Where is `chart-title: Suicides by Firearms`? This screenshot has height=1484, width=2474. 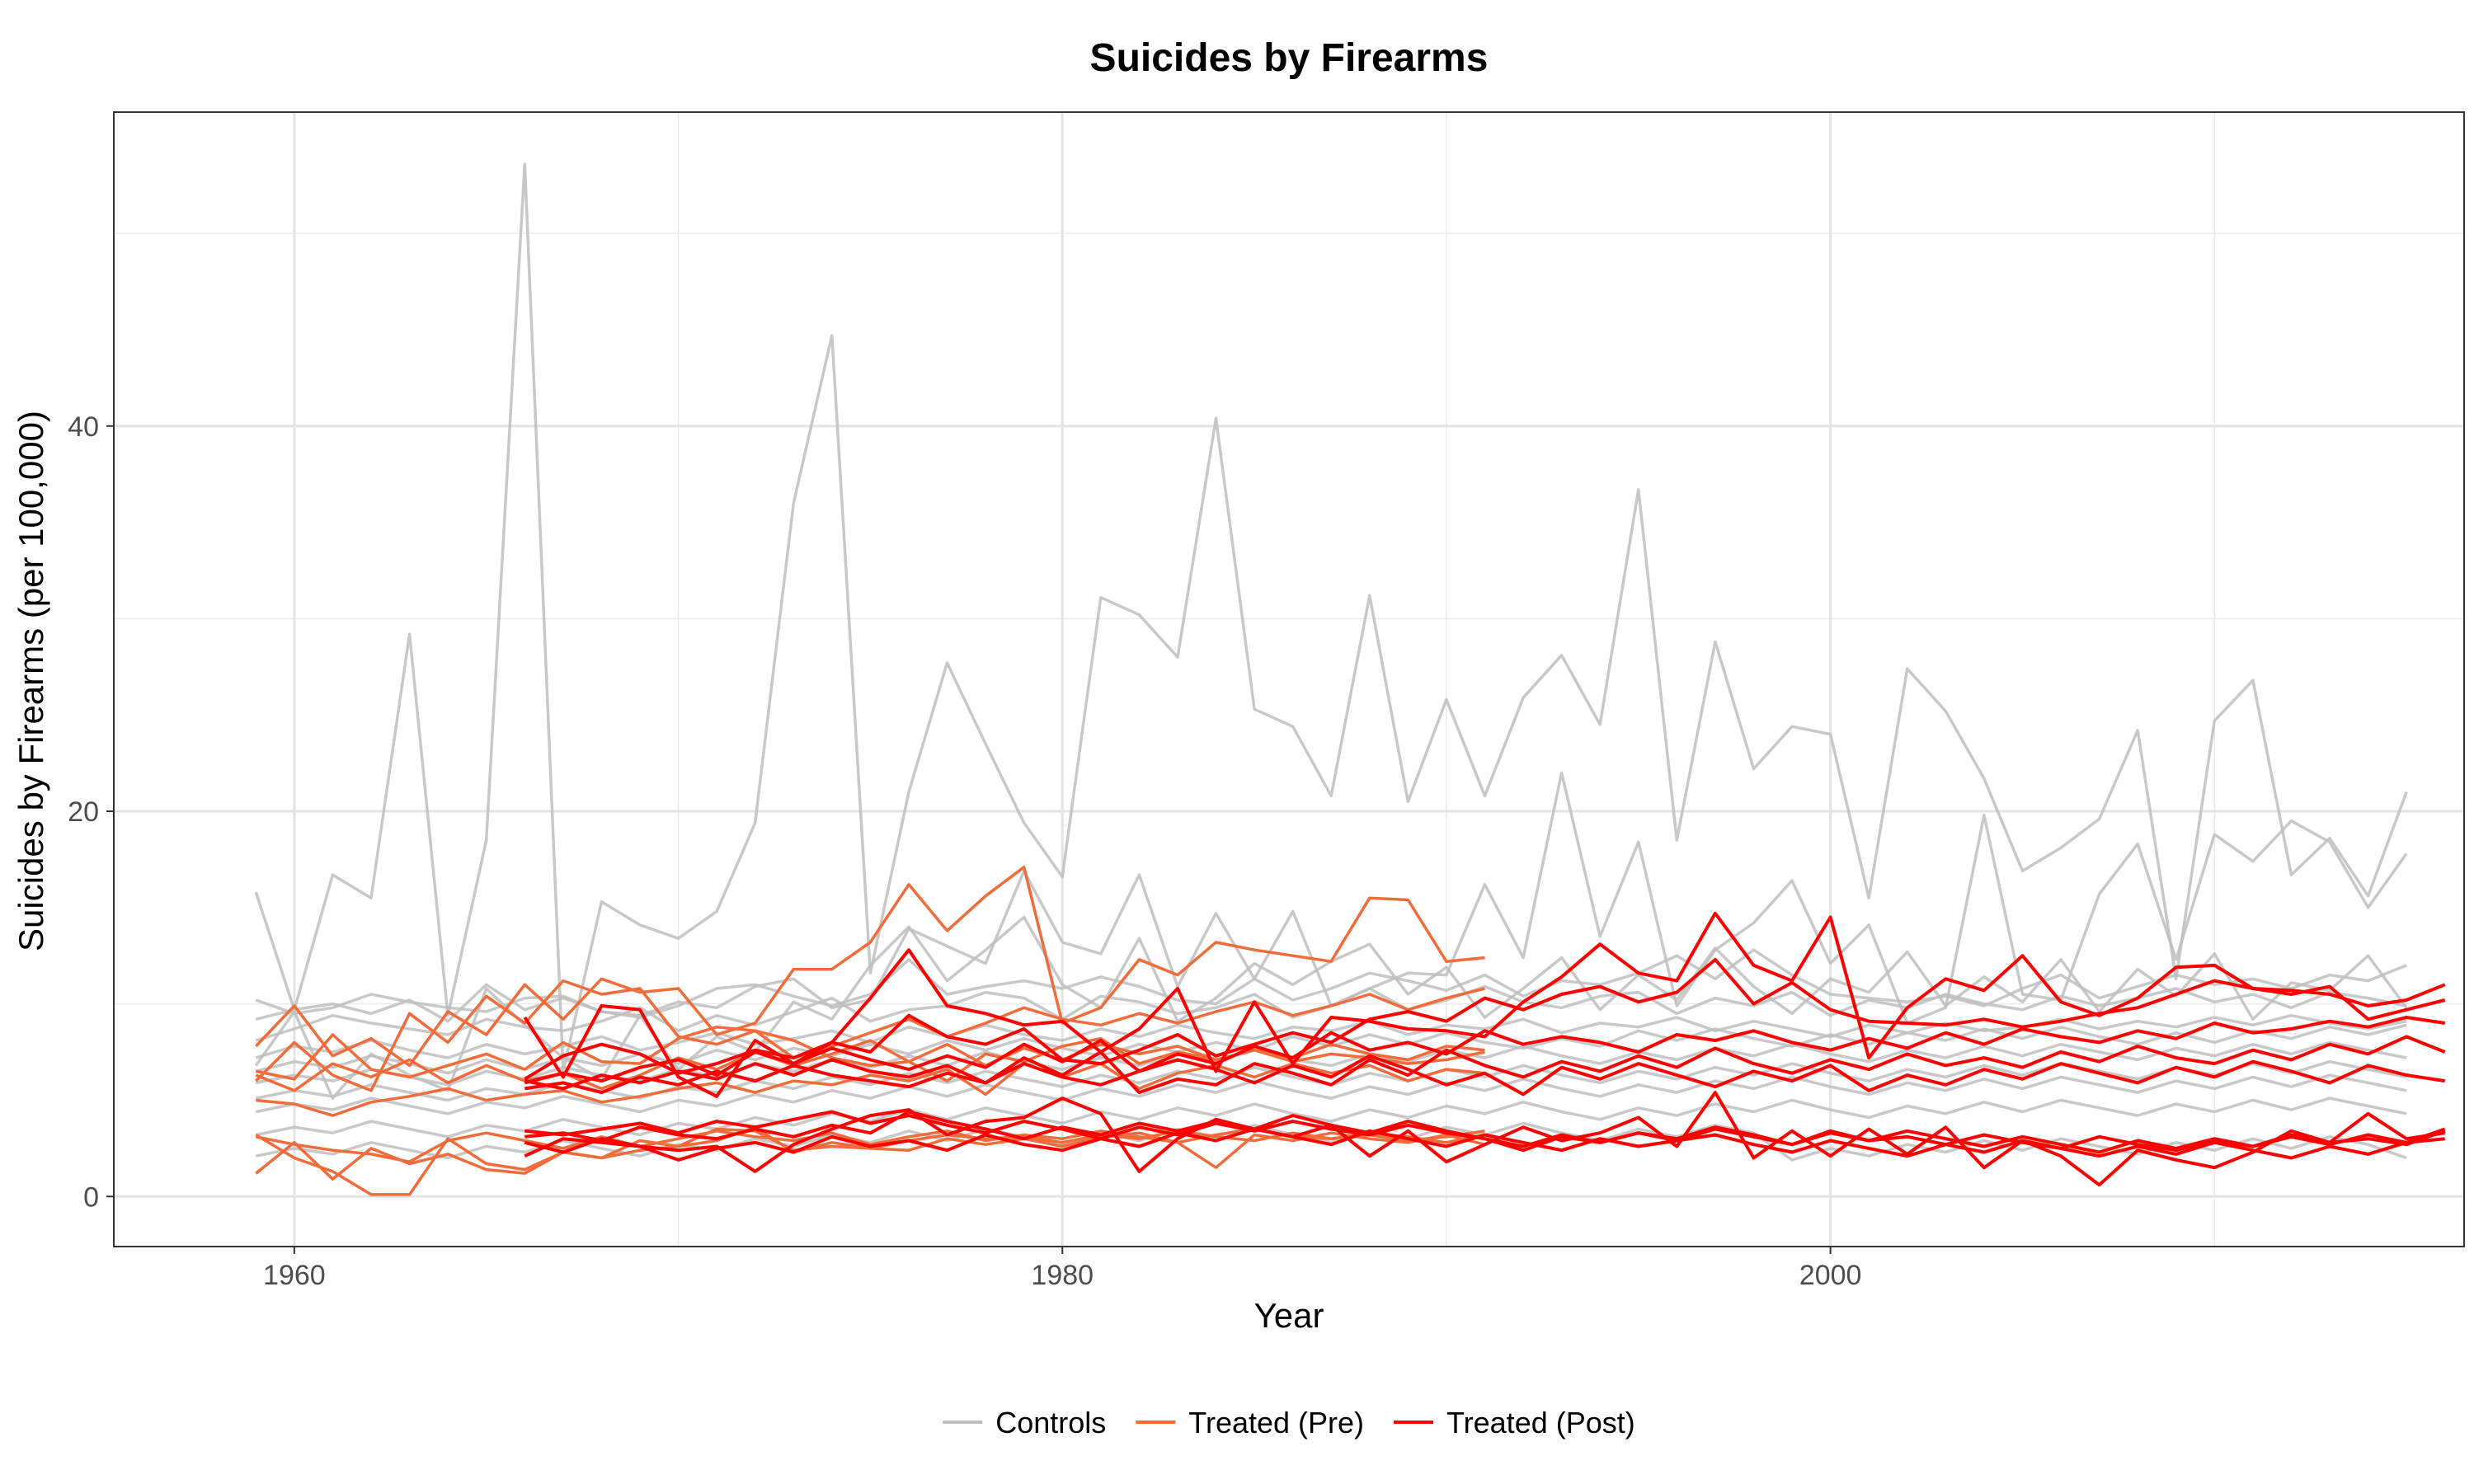 chart-title: Suicides by Firearms is located at coordinates (1289, 58).